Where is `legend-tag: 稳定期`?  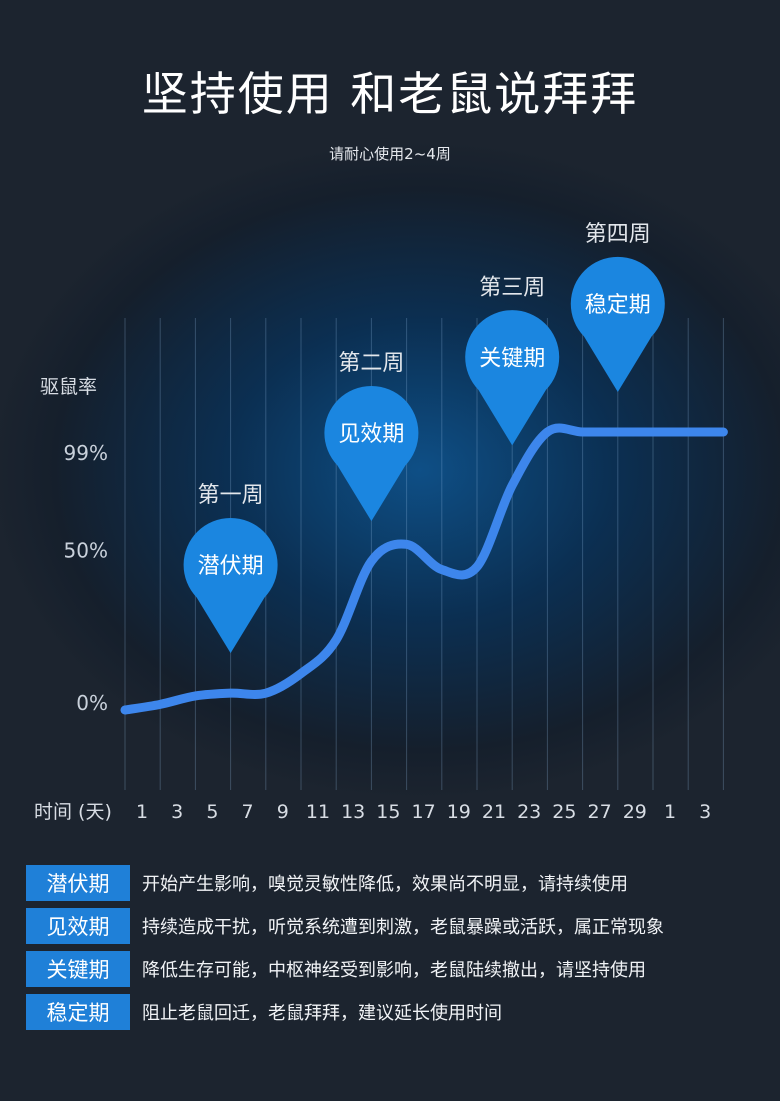
legend-tag: 稳定期 is located at coordinates (78, 1012).